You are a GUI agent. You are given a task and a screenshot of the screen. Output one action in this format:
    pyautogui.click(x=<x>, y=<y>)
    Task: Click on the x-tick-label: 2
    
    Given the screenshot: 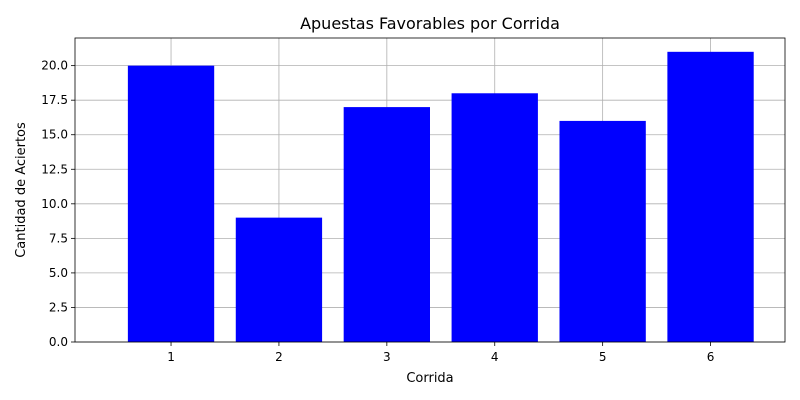 What is the action you would take?
    pyautogui.click(x=279, y=357)
    